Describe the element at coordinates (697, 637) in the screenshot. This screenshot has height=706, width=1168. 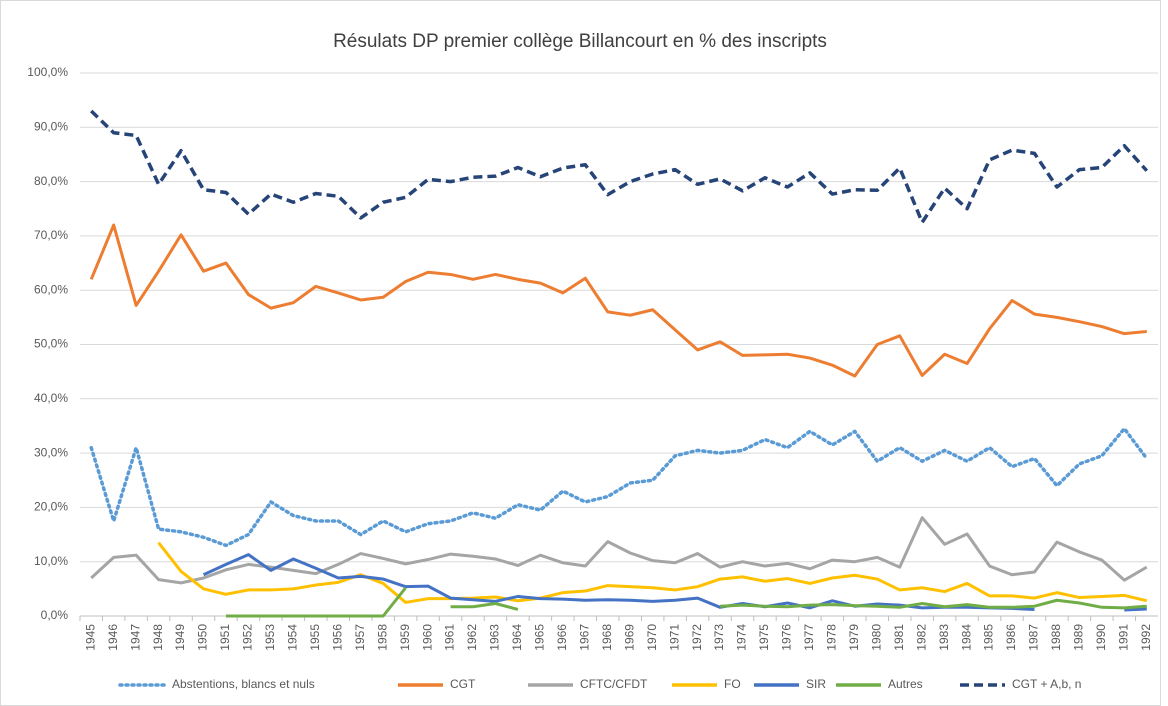
I see `x-tick-label: 1972` at that location.